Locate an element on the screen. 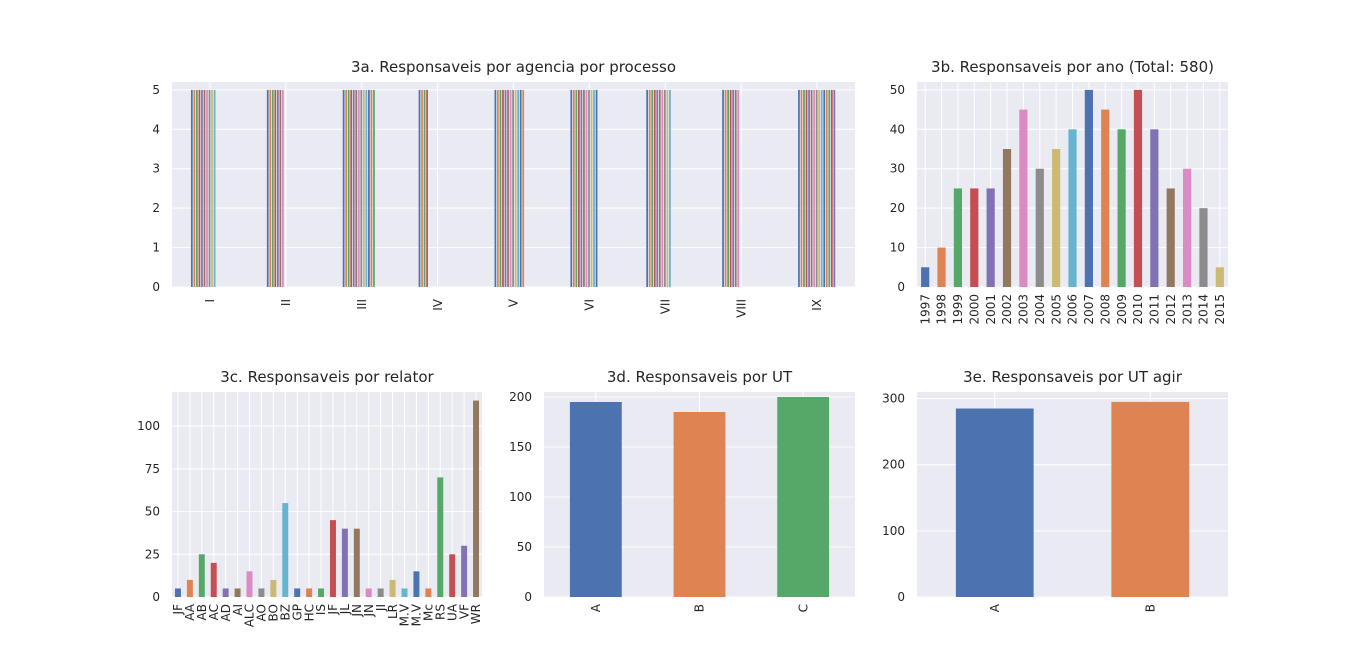  y-tick-label: 25 is located at coordinates (152, 554).